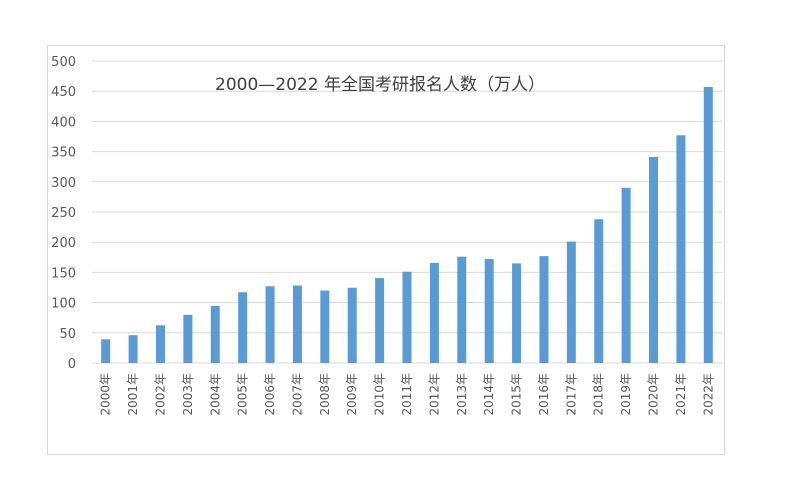 This screenshot has height=486, width=811. I want to click on bar-2009年, so click(352, 325).